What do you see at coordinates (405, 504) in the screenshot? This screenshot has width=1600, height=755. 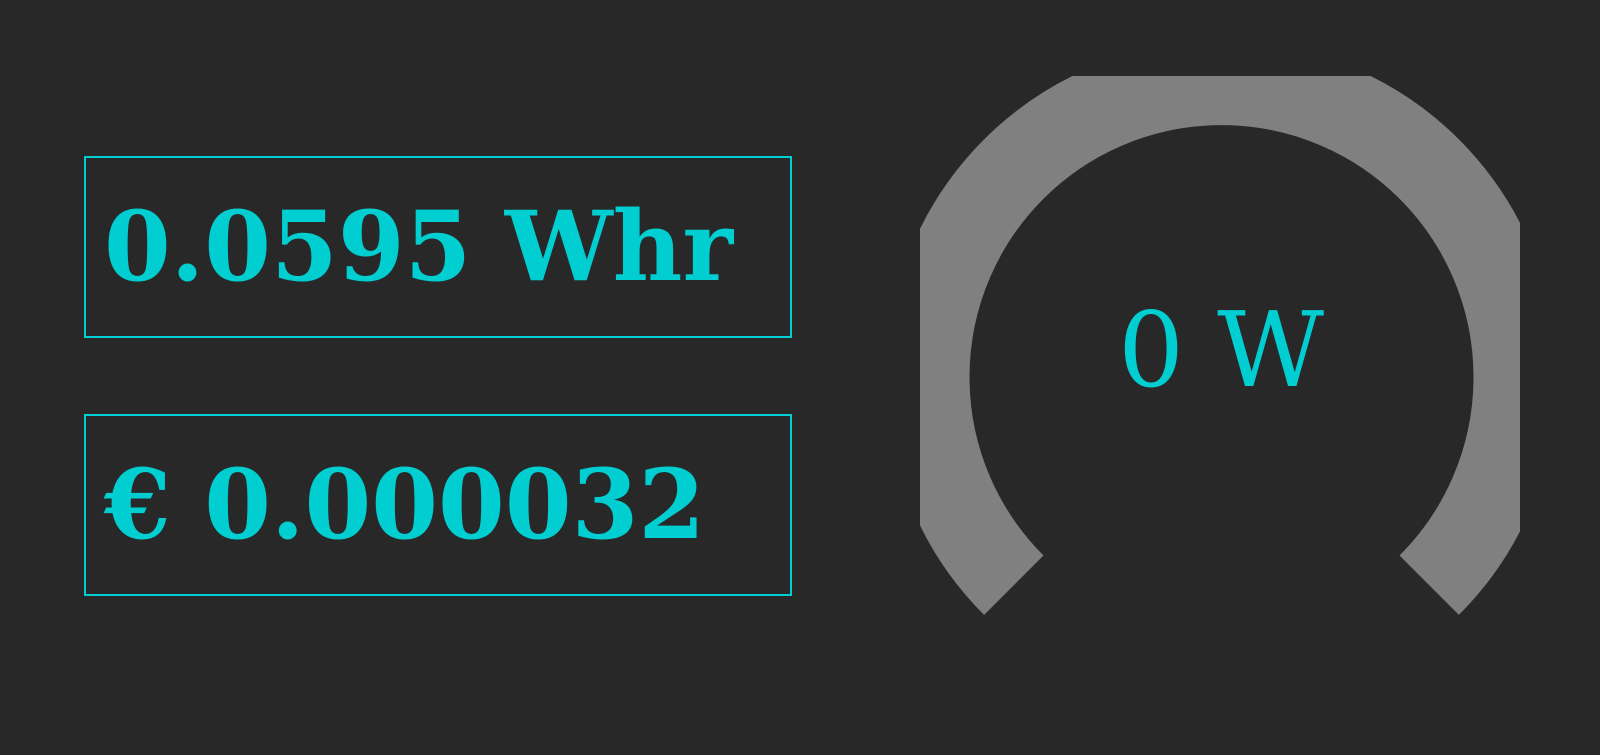 I see `cost-value: € 0.000032` at bounding box center [405, 504].